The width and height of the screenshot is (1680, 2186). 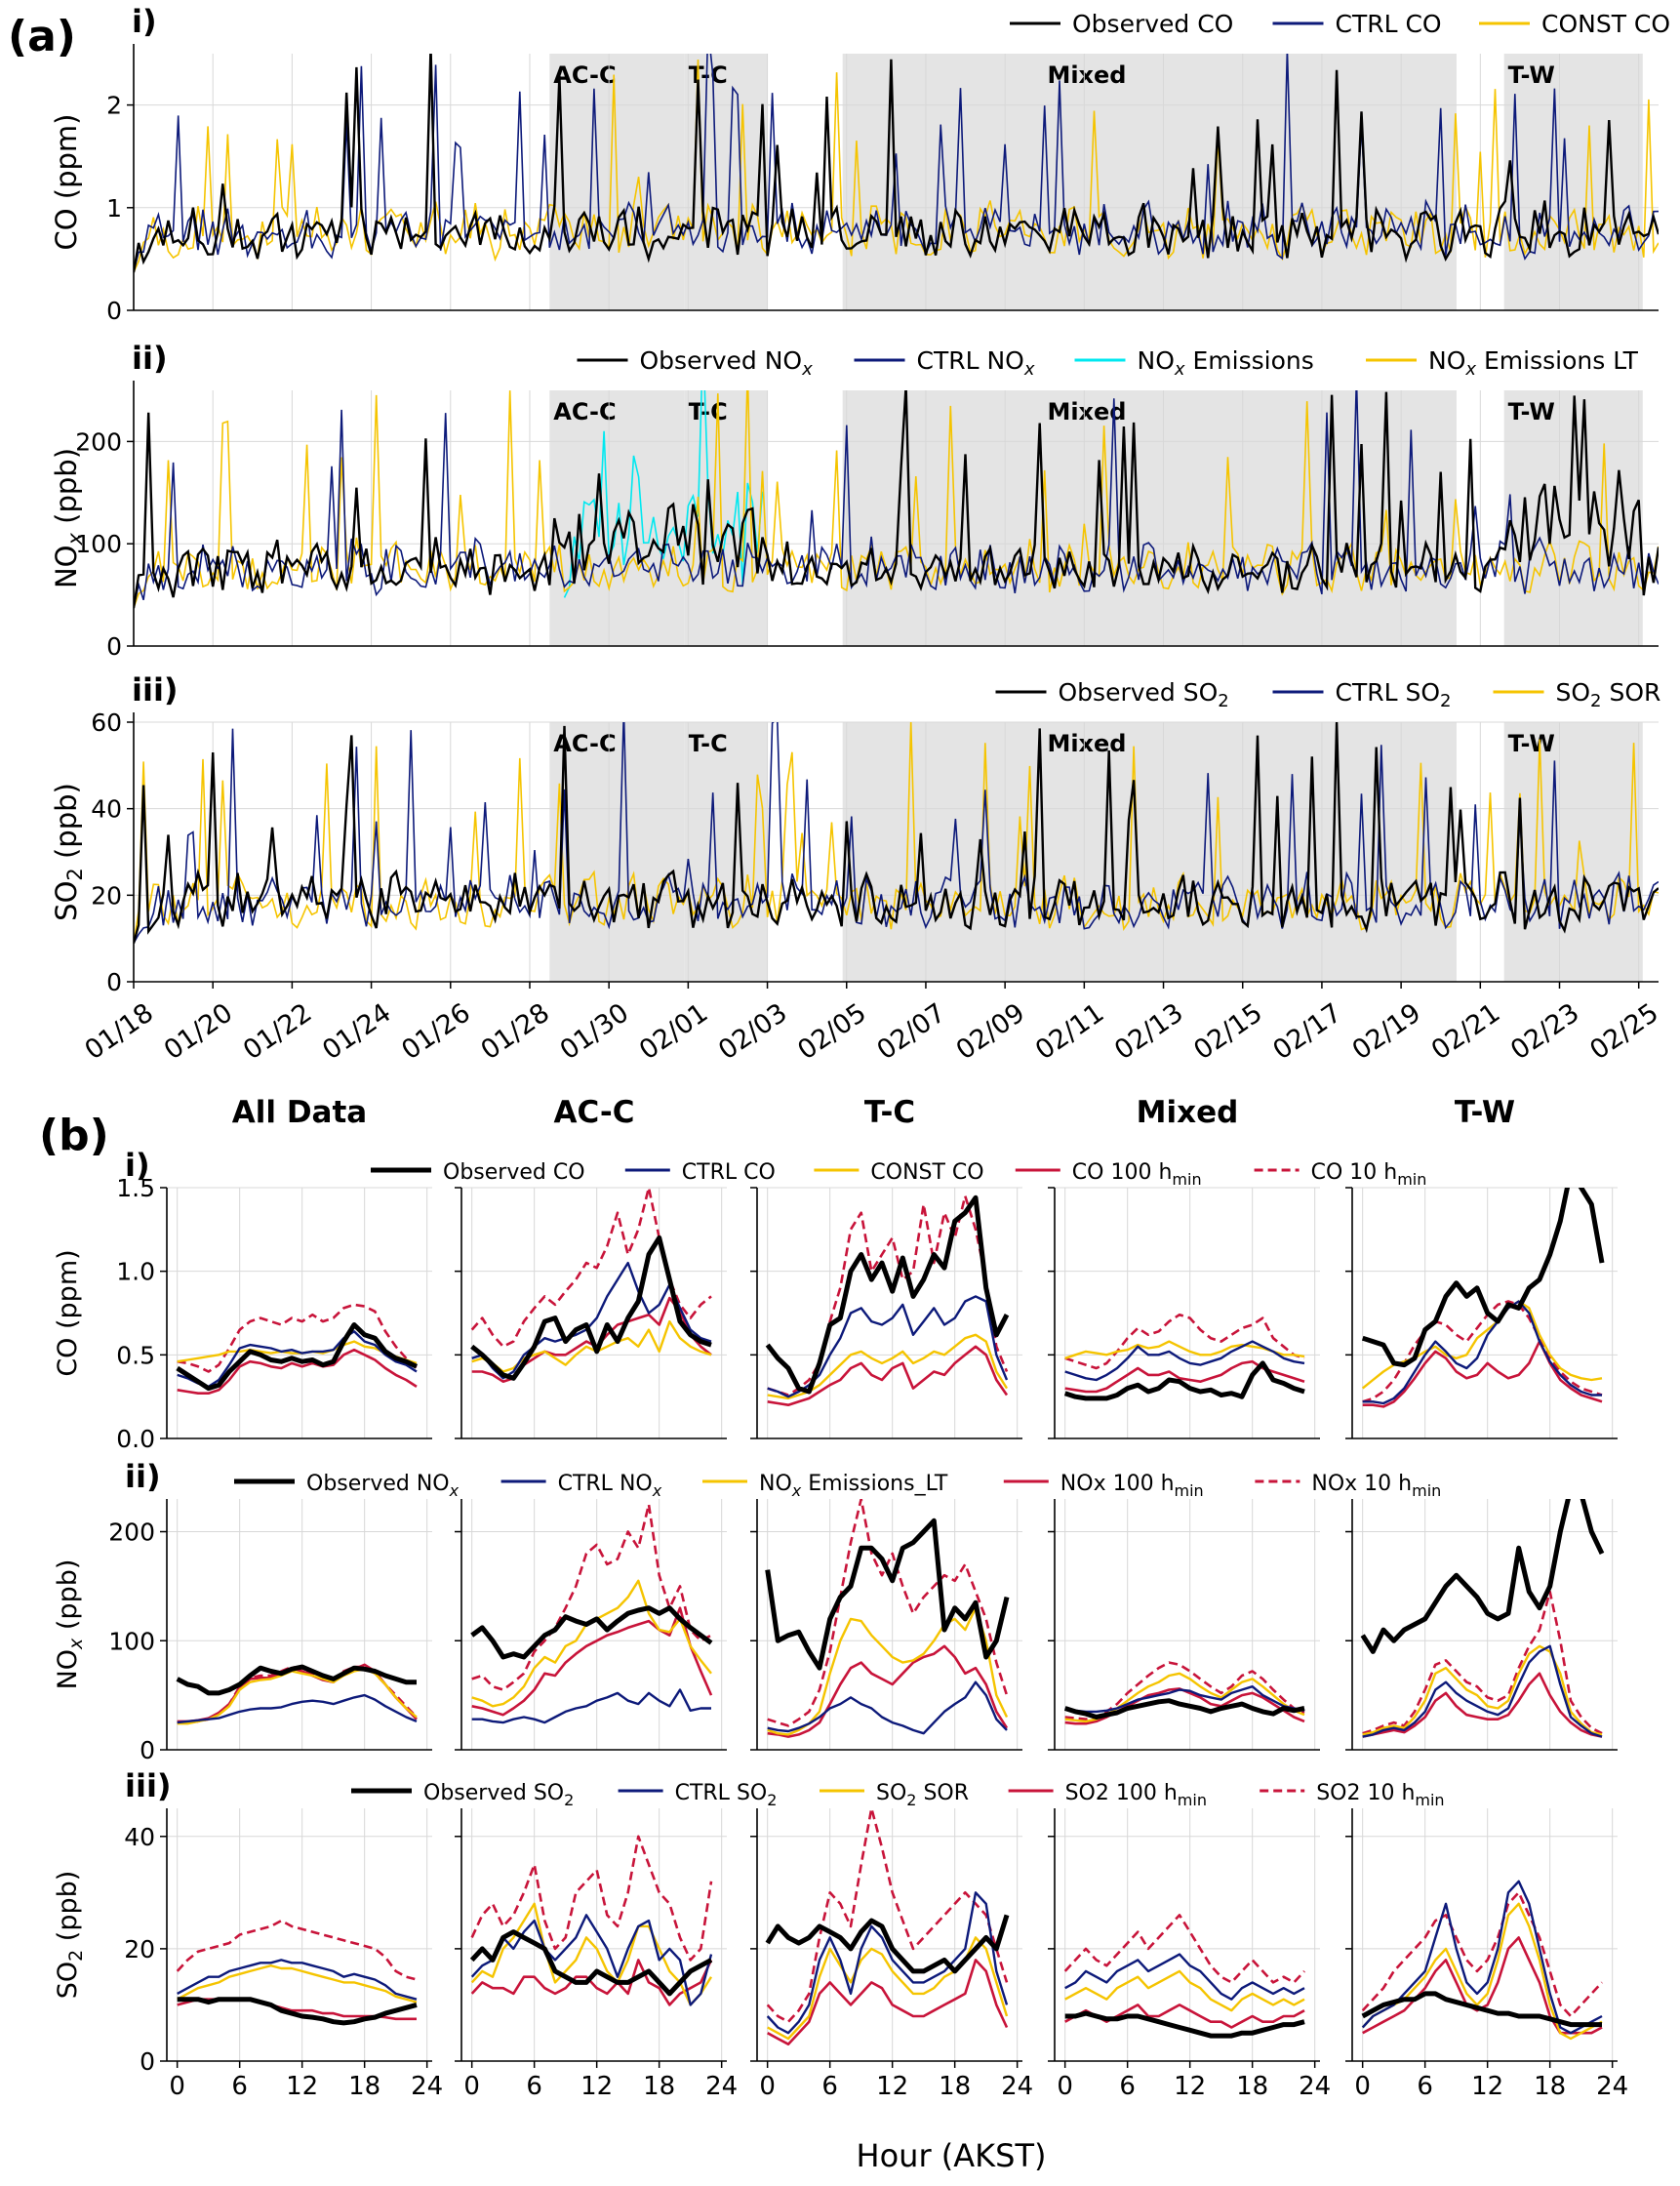 What do you see at coordinates (1573, 182) in the screenshot?
I see `period-shade-T-W` at bounding box center [1573, 182].